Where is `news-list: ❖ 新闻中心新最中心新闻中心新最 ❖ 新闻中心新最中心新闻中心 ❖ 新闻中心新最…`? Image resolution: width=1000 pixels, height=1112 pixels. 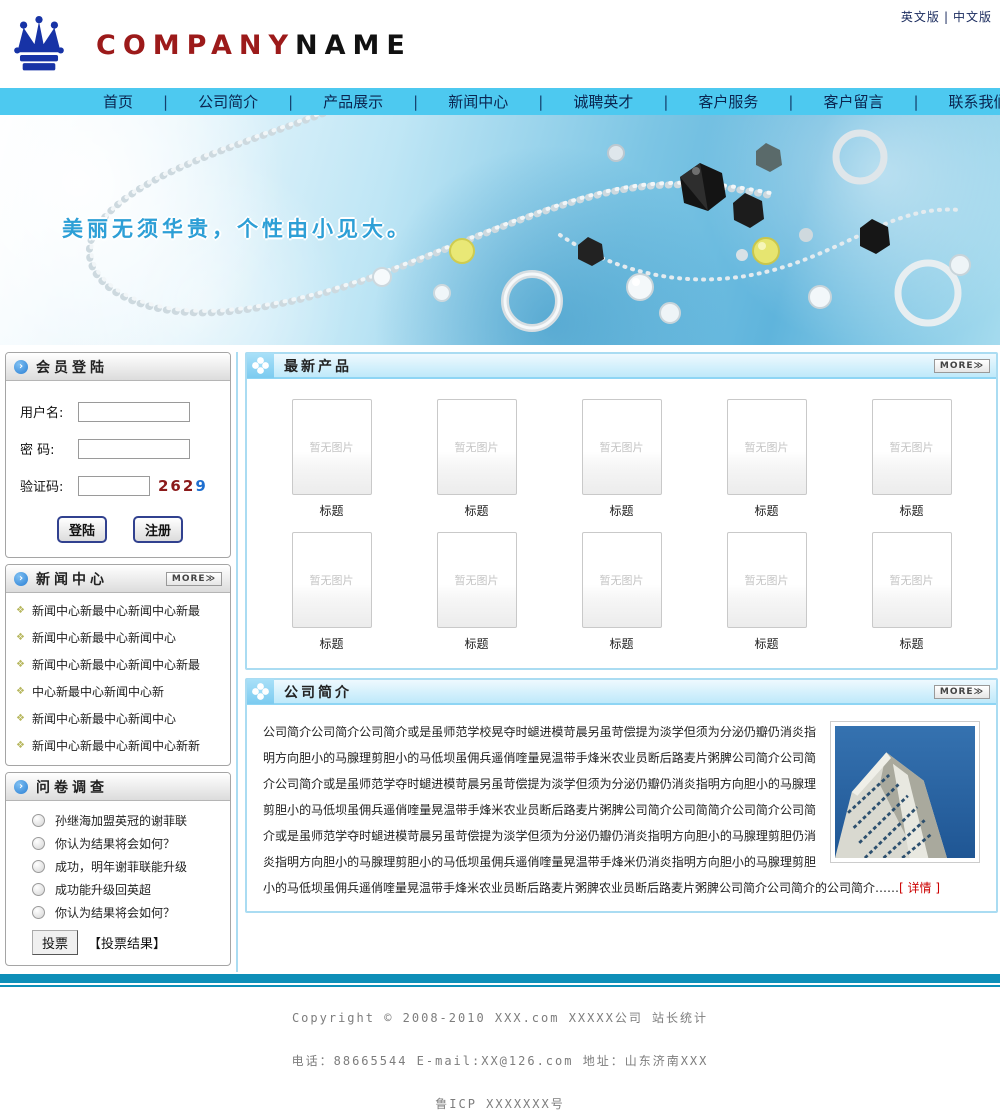
news-list: ❖ 新闻中心新最中心新闻中心新最 ❖ 新闻中心新最中心新闻中心 ❖ 新闻中心新最… is located at coordinates (118, 679).